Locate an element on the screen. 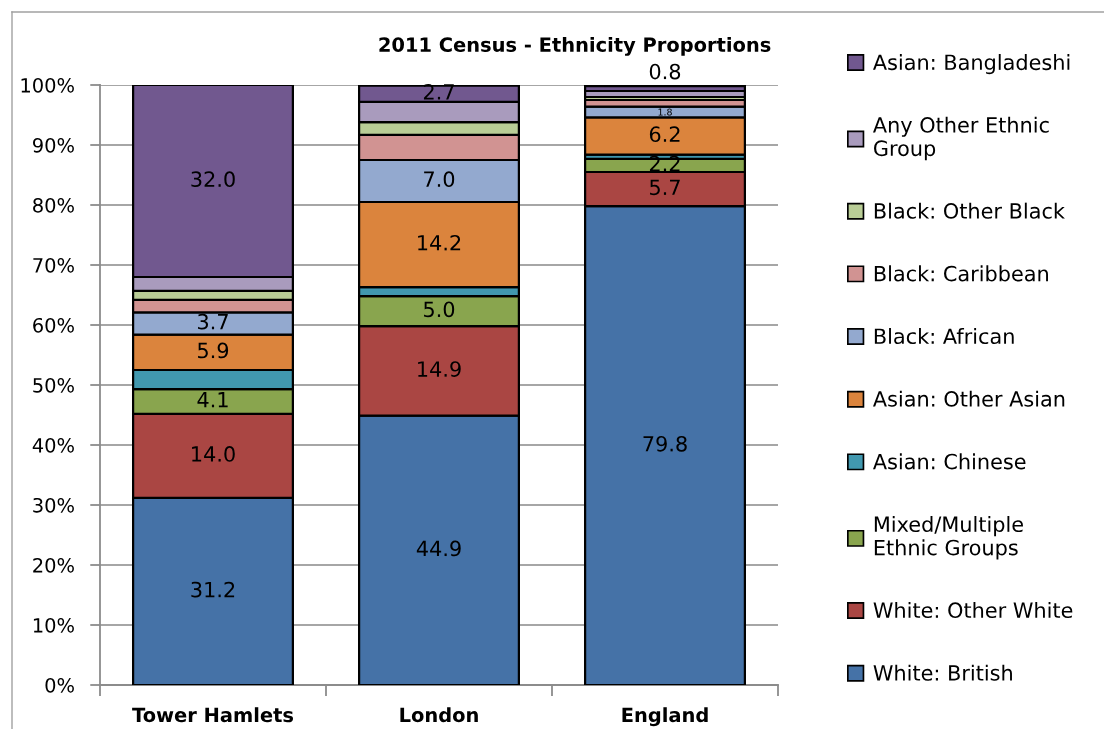 The height and width of the screenshot is (729, 1104). legend-label: Mixed/Multiple Ethnic Groups is located at coordinates (948, 537).